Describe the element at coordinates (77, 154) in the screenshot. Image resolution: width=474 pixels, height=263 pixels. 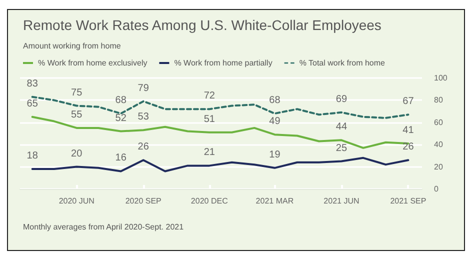
I see `data-label: 20` at that location.